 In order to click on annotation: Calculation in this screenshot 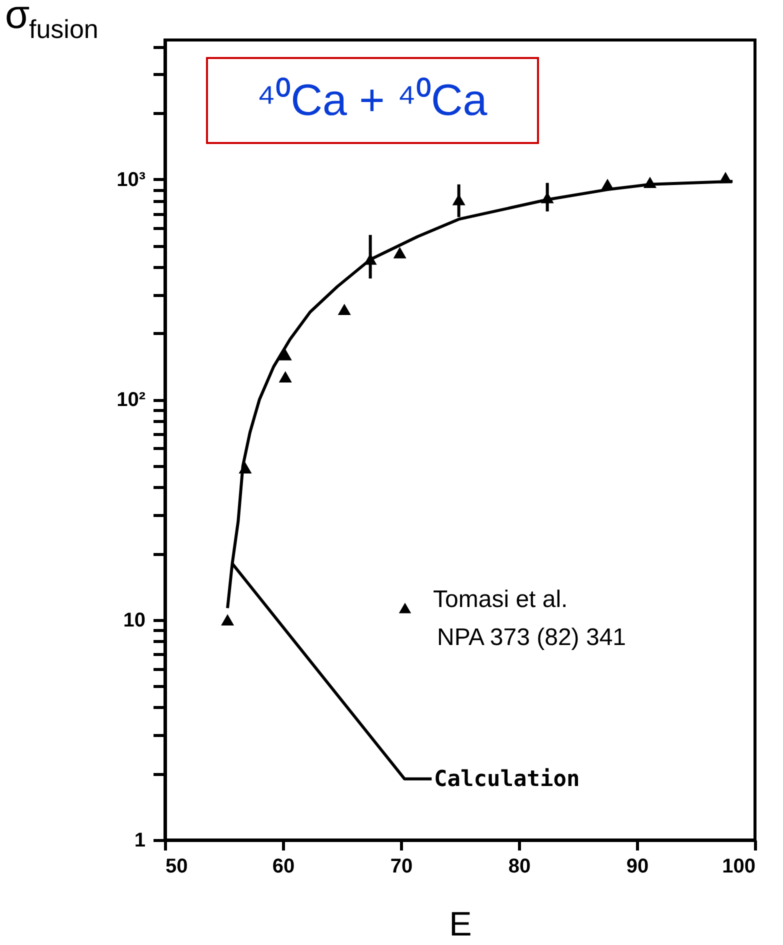, I will do `click(507, 779)`.